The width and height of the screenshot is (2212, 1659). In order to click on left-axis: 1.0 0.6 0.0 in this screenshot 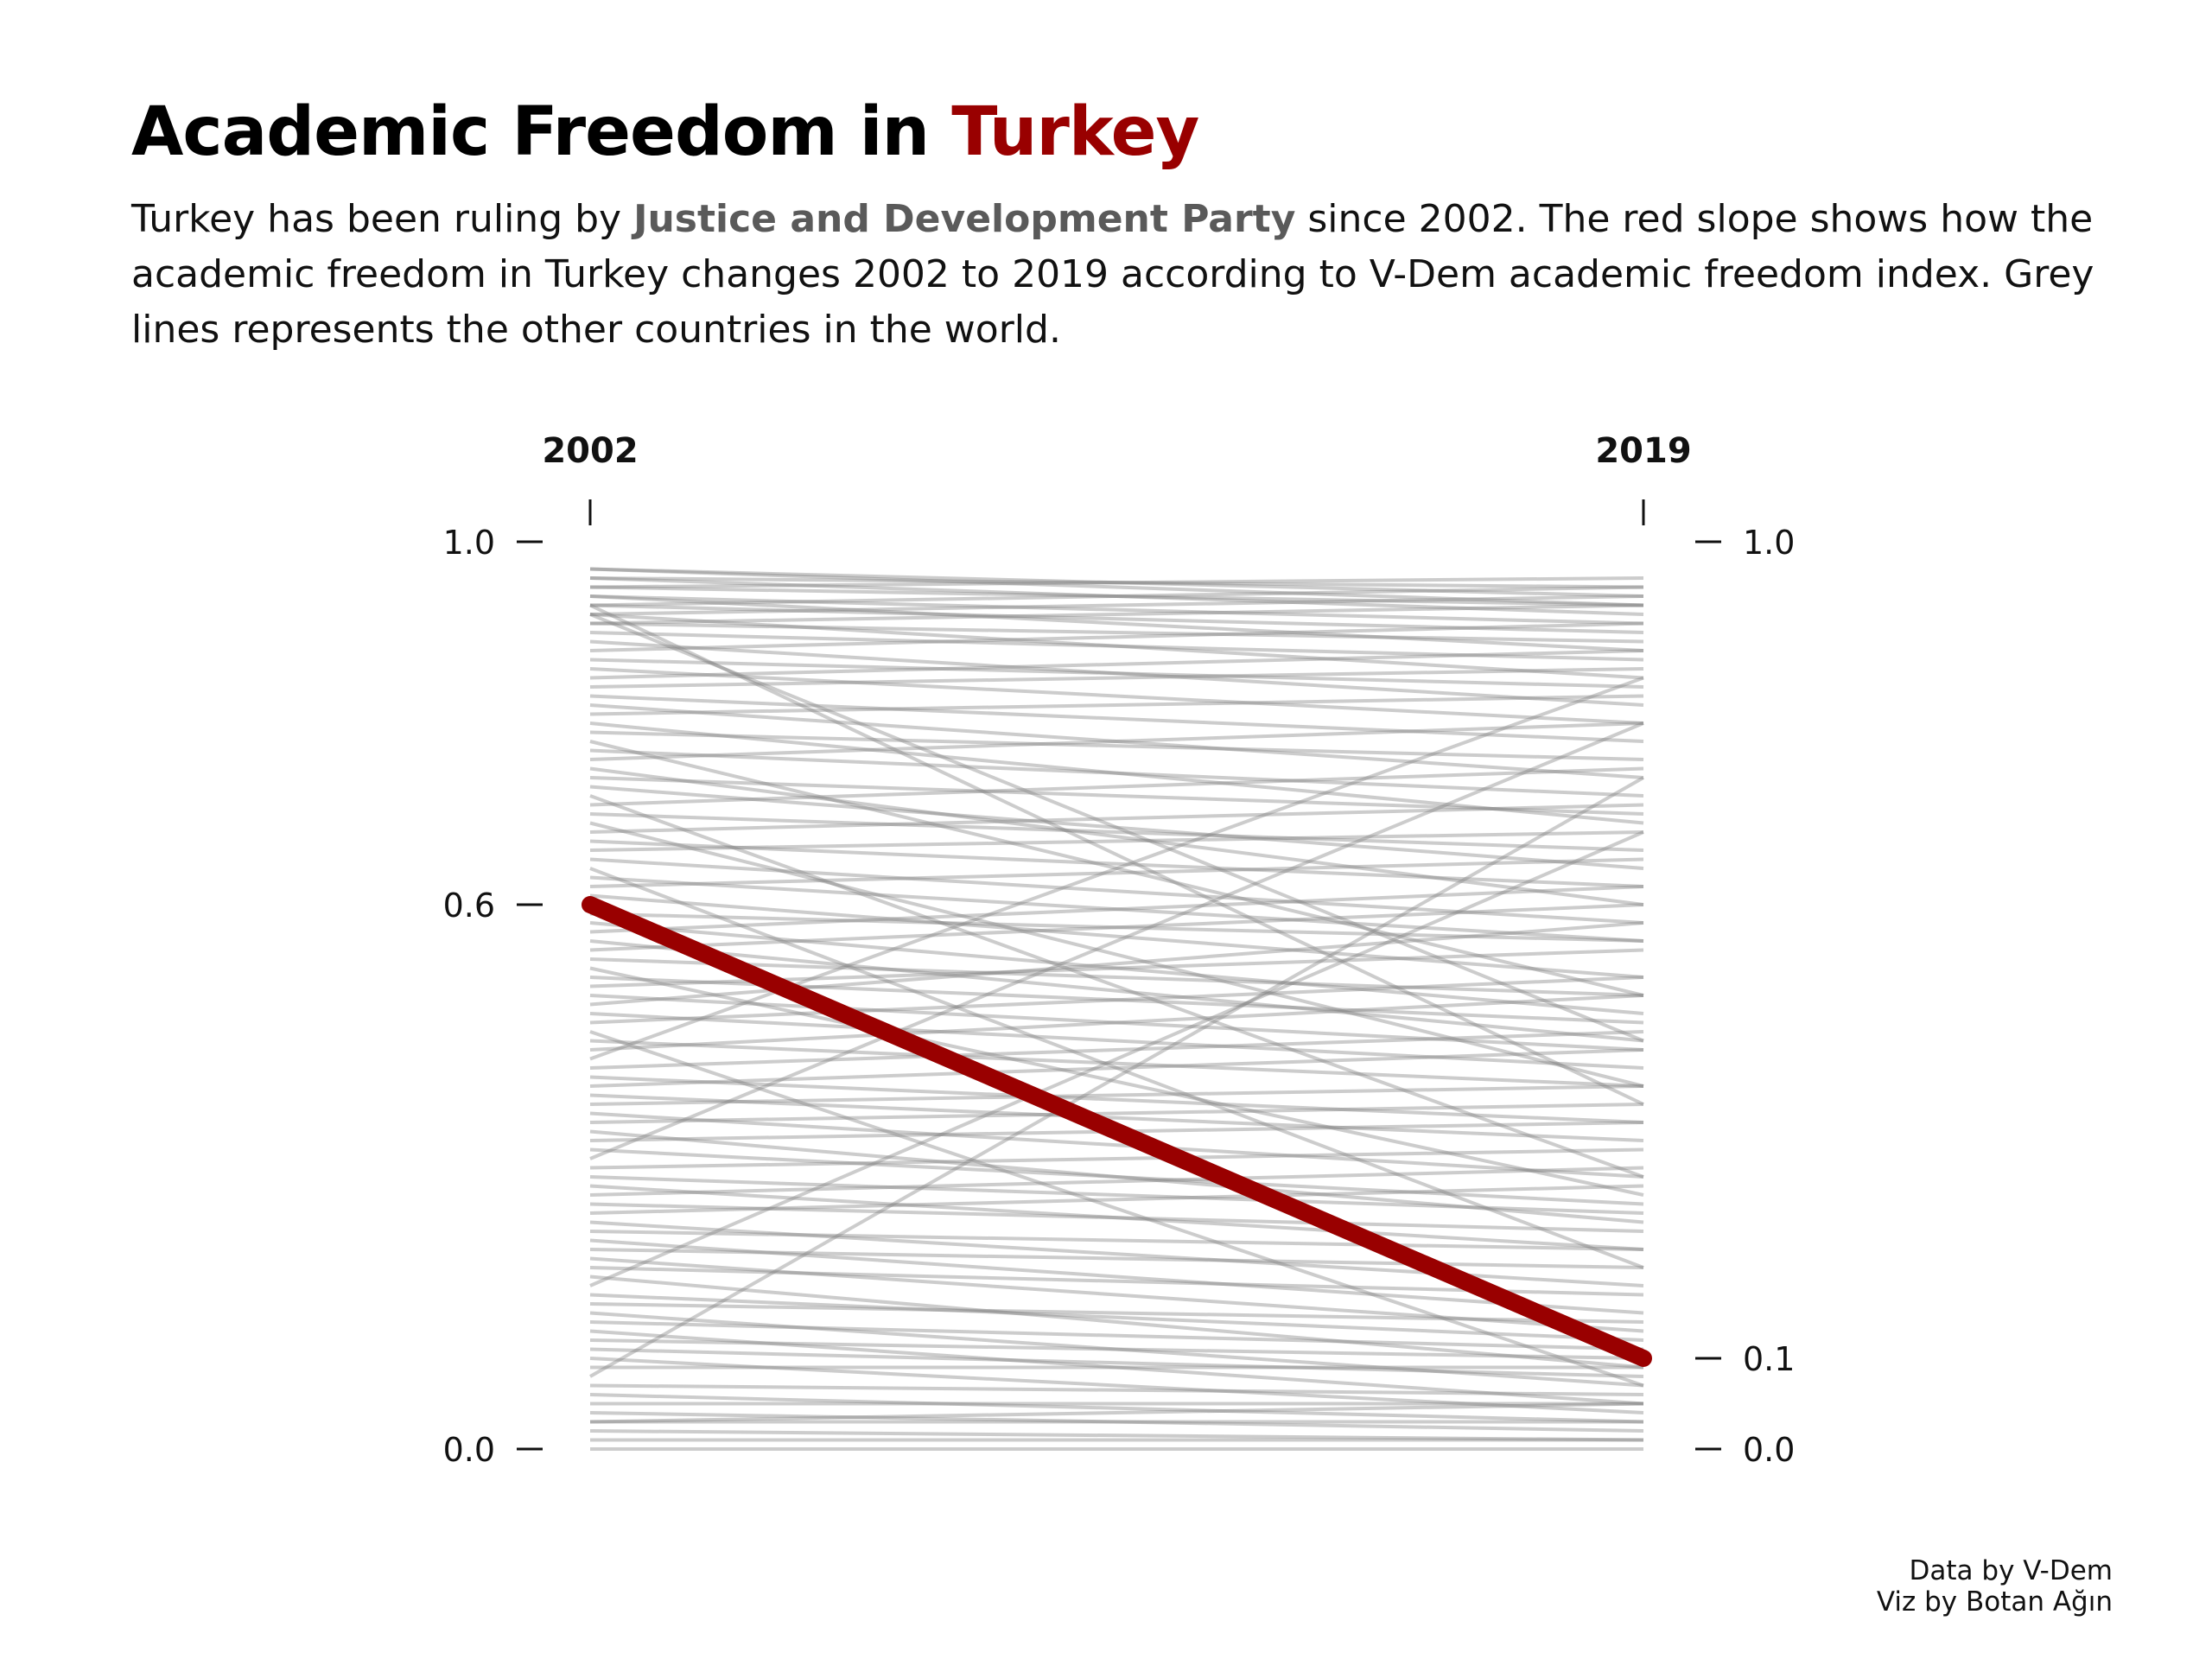, I will do `click(493, 996)`.